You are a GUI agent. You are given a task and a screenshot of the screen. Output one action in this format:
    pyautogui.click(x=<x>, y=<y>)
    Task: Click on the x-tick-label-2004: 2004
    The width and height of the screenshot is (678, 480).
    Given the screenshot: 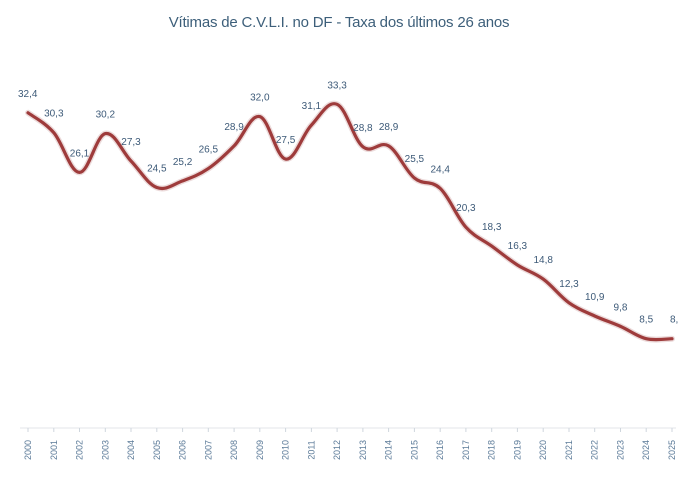 What is the action you would take?
    pyautogui.click(x=131, y=450)
    